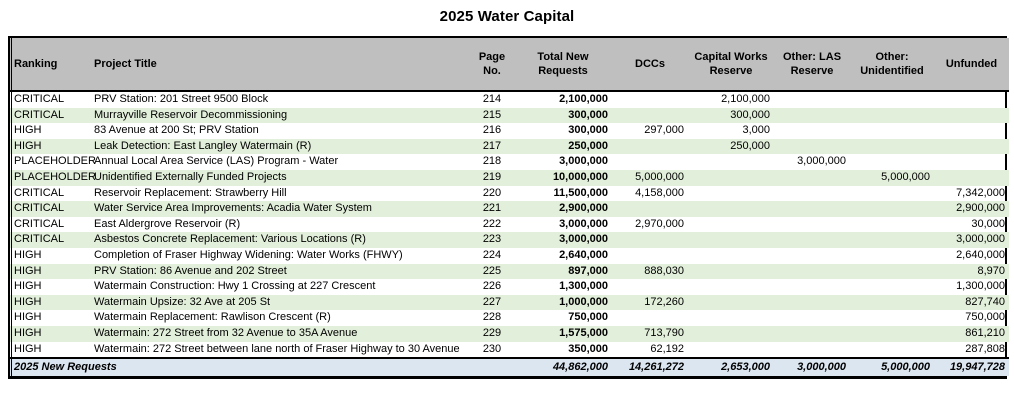 The image size is (1014, 411). Describe the element at coordinates (492, 348) in the screenshot. I see `cell-page-no: 230` at that location.